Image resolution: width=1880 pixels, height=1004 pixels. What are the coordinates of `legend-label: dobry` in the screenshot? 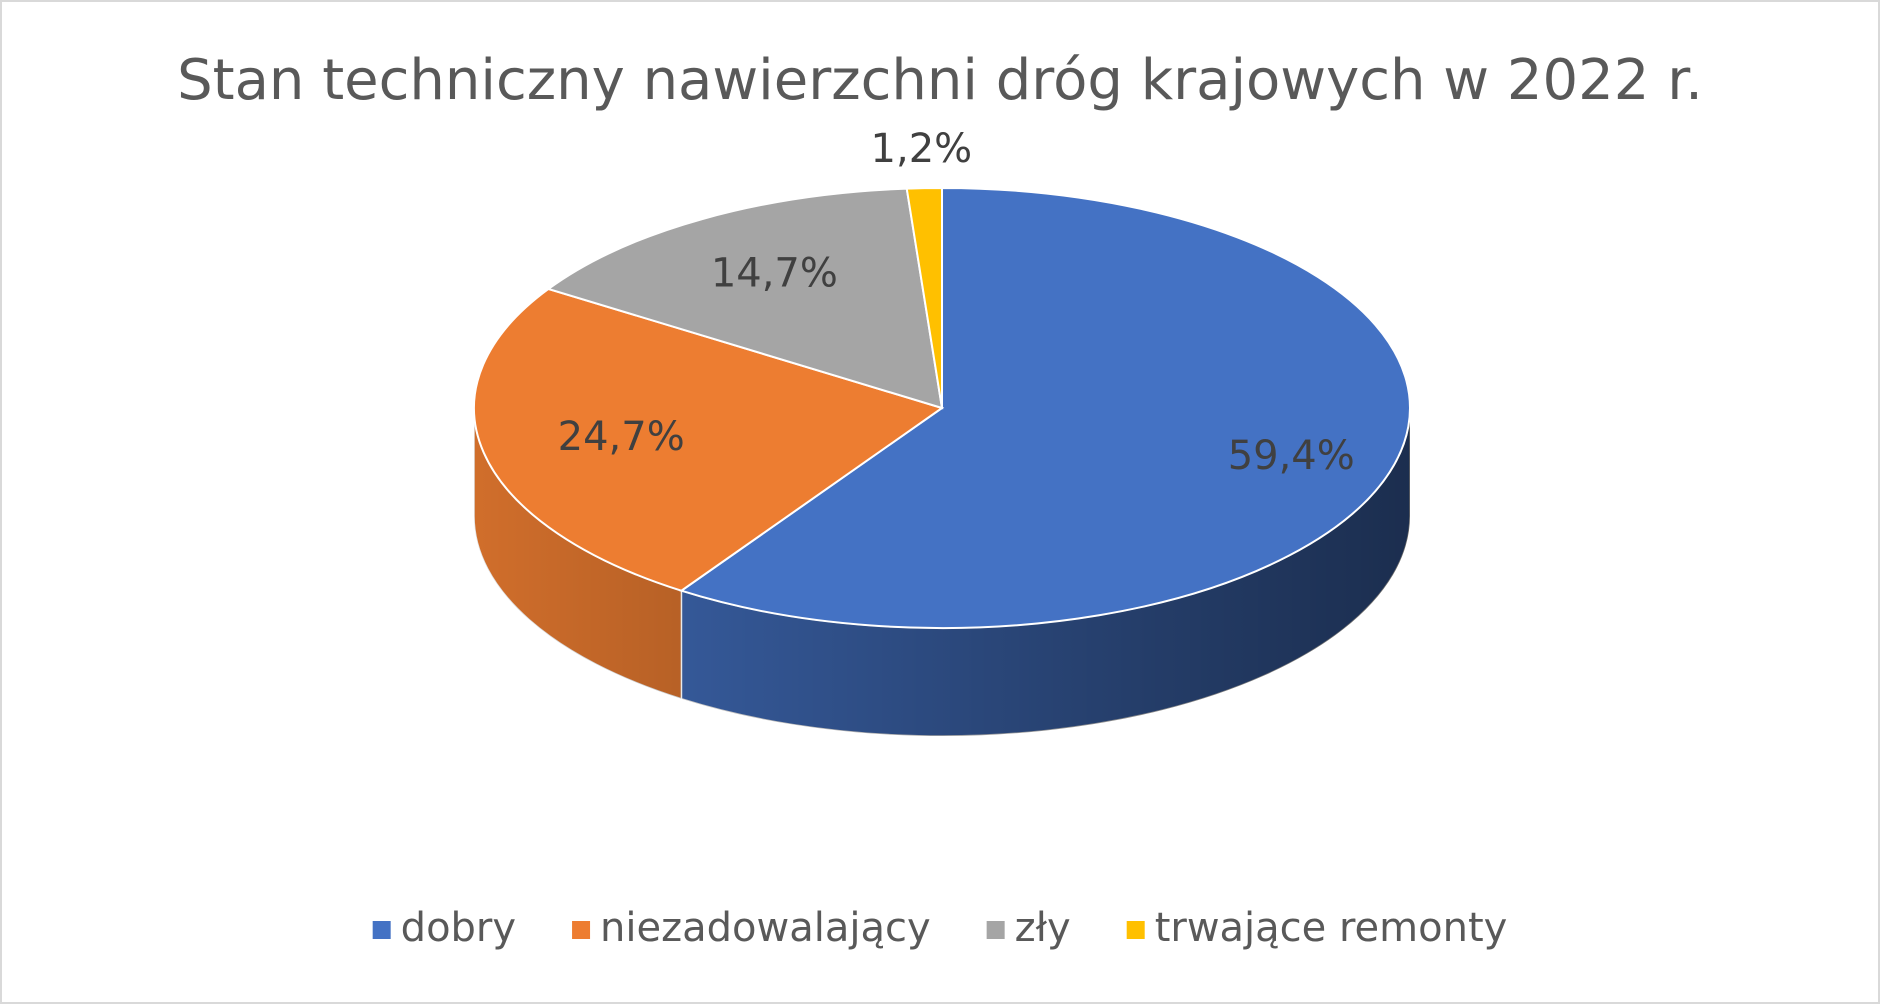 It's located at (458, 928).